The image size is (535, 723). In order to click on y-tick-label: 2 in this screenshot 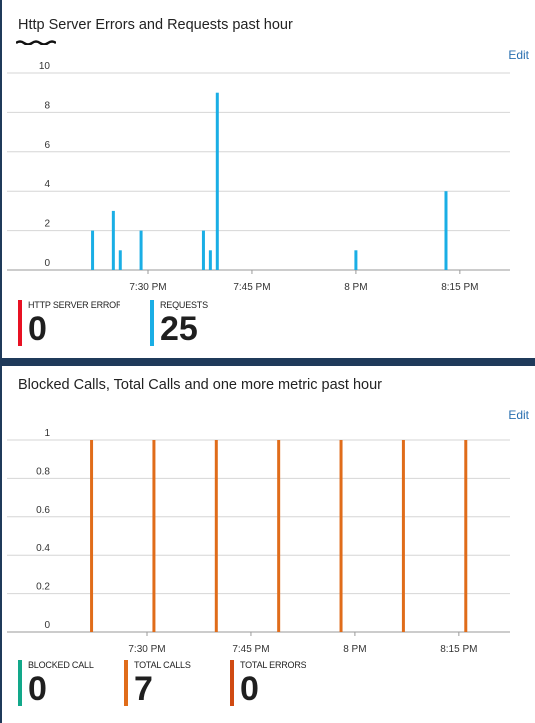, I will do `click(47, 224)`.